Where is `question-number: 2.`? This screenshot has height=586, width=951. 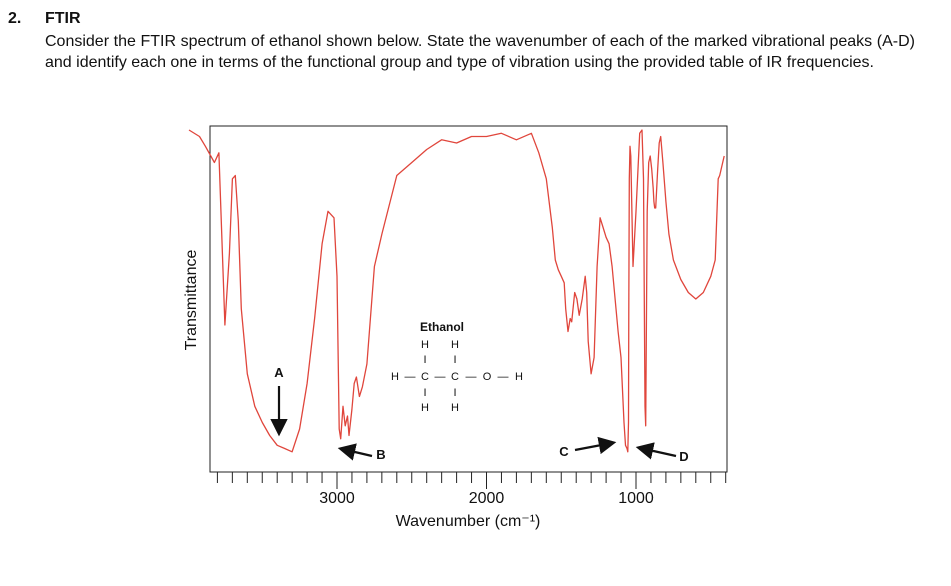 question-number: 2. is located at coordinates (15, 18).